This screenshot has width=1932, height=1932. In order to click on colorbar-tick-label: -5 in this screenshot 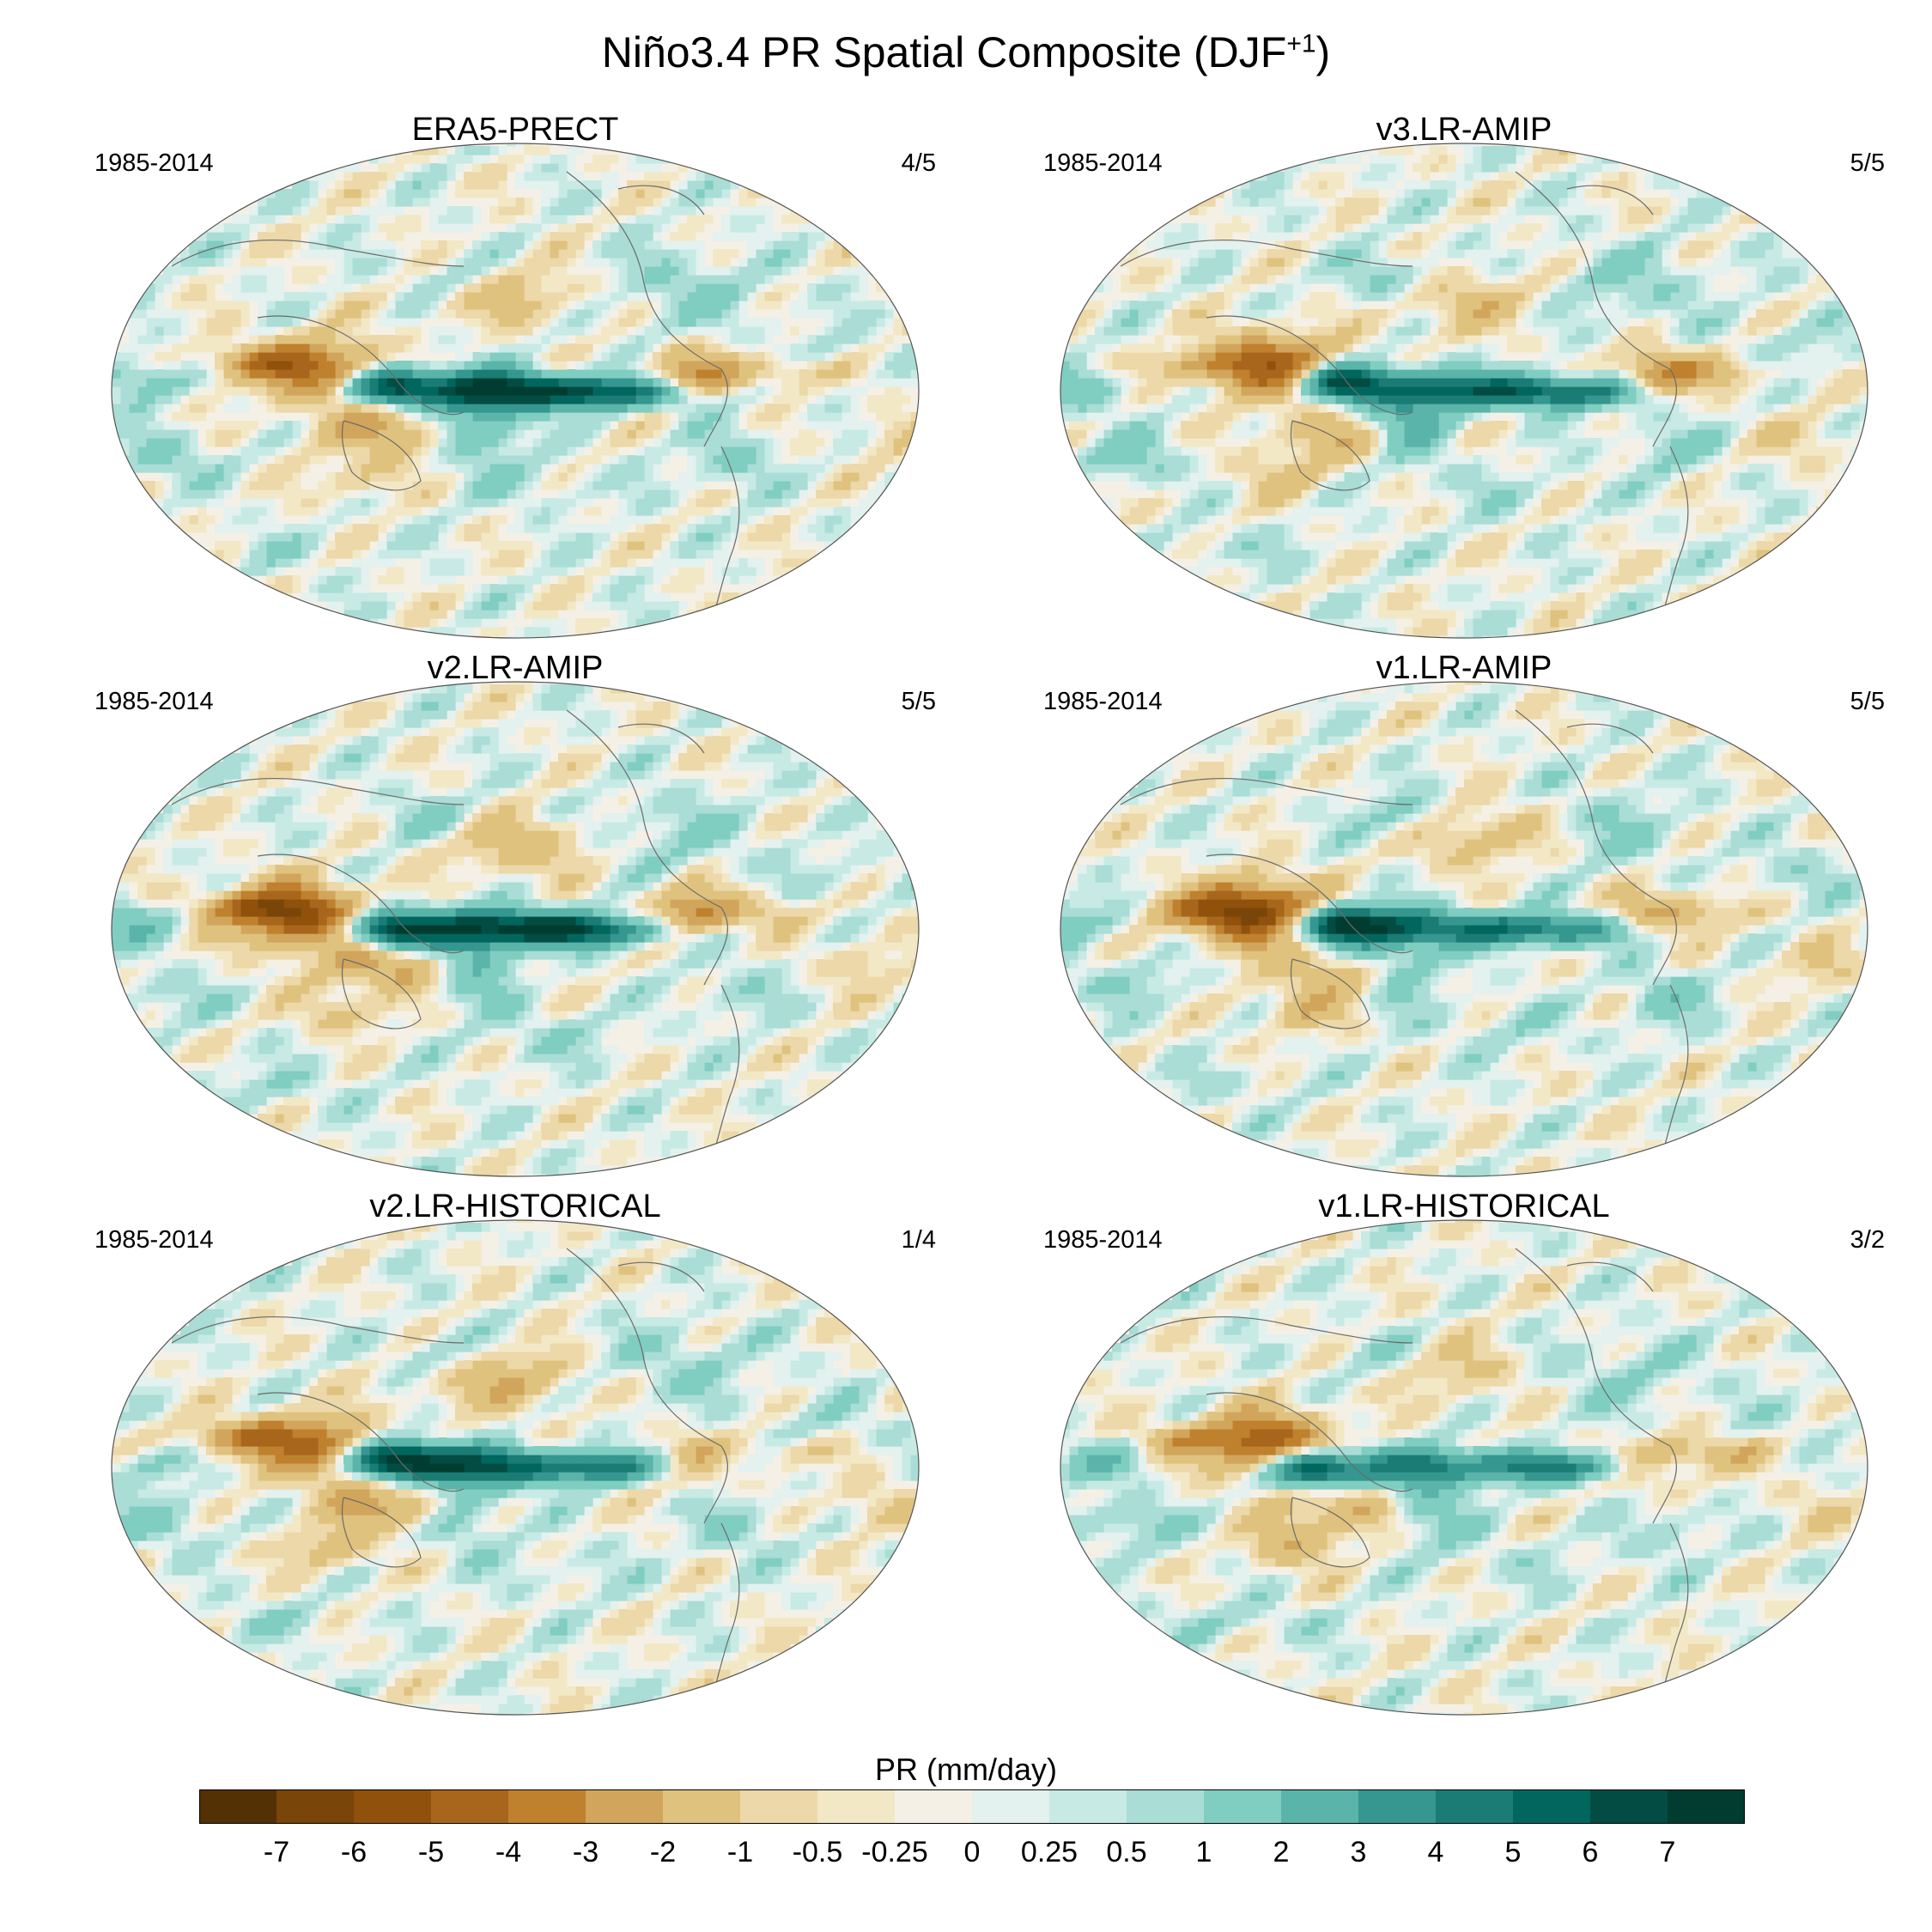, I will do `click(431, 1852)`.